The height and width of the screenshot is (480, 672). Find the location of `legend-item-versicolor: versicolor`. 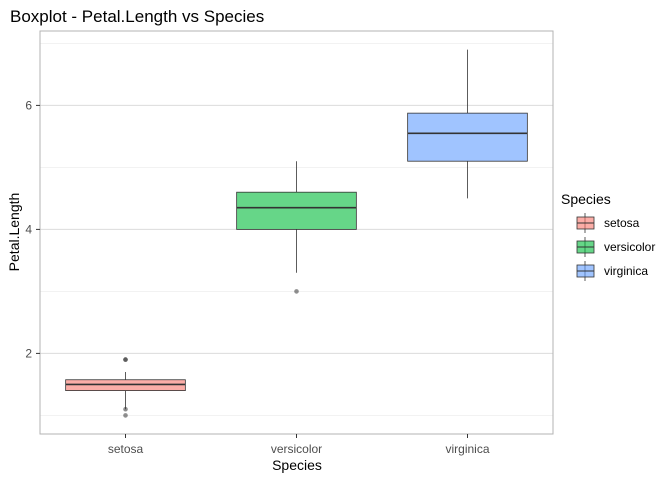

legend-item-versicolor: versicolor is located at coordinates (615, 247).